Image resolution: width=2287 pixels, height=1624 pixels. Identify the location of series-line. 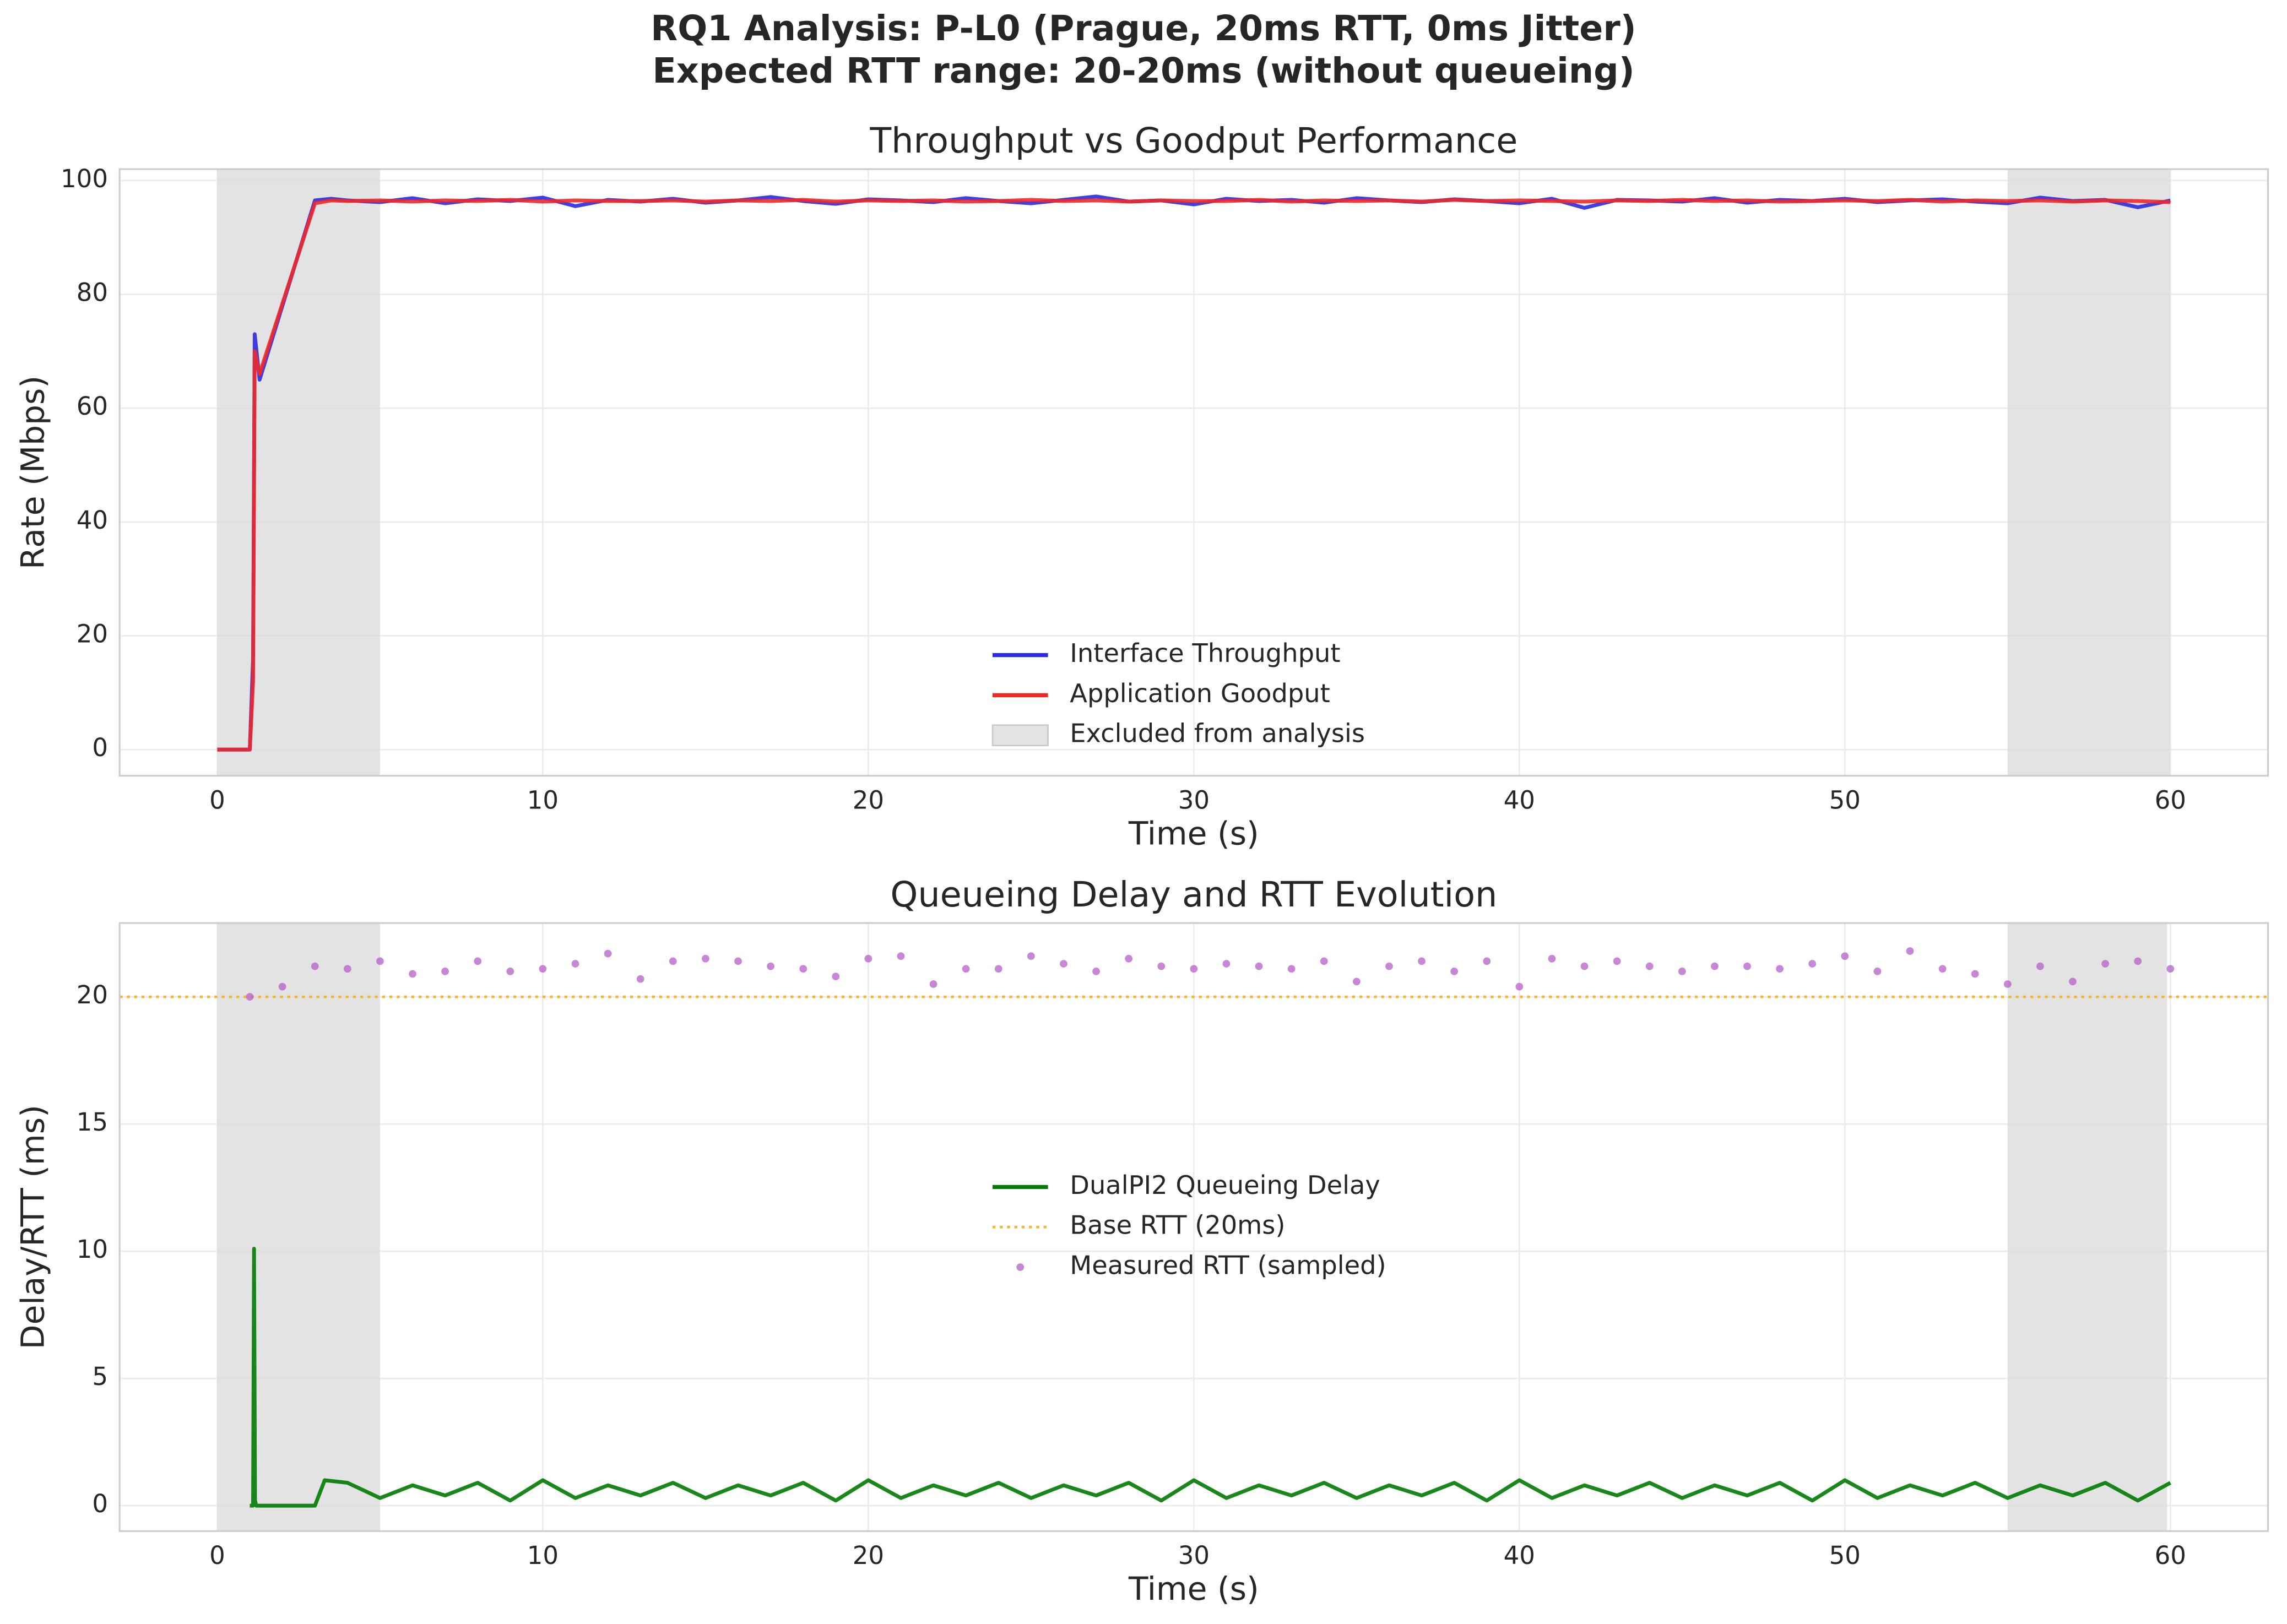
(1210, 1377).